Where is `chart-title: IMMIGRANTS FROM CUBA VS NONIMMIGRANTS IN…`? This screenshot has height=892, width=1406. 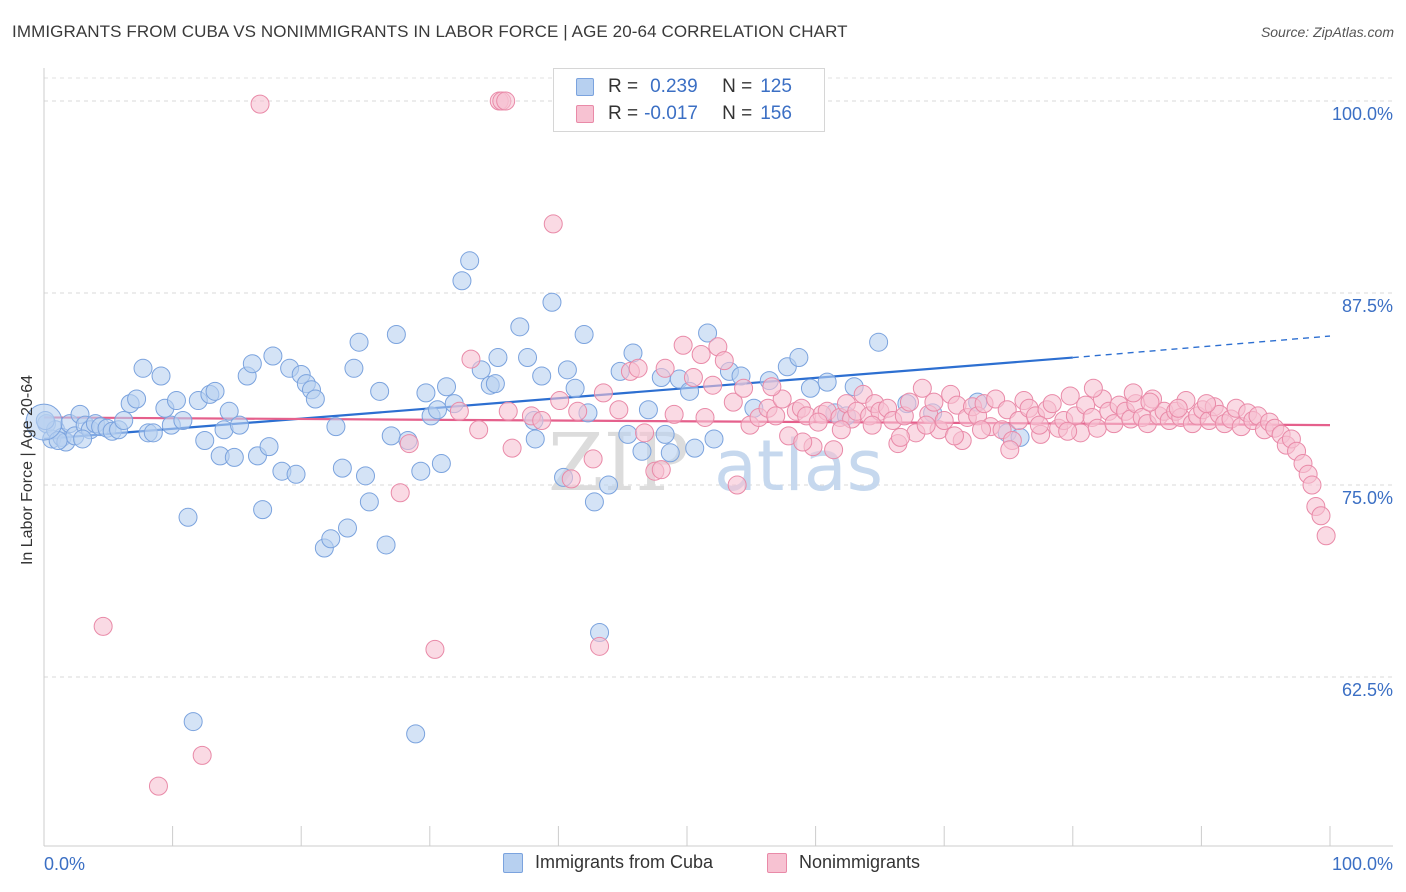
chart-title: IMMIGRANTS FROM CUBA VS NONIMMIGRANTS IN… is located at coordinates (430, 31).